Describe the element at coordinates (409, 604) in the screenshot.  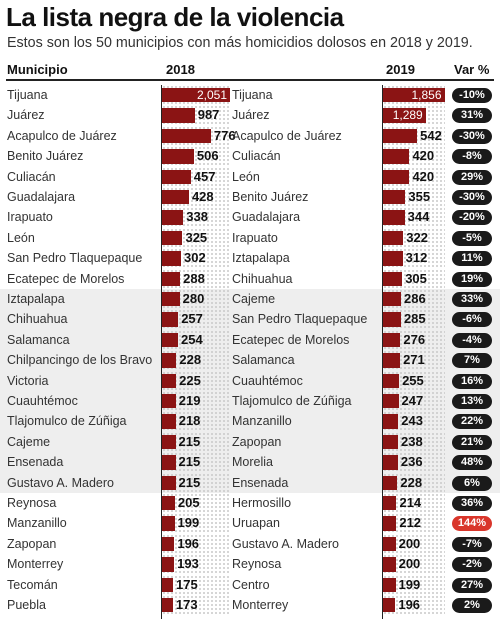
I see `value-2019: 196` at that location.